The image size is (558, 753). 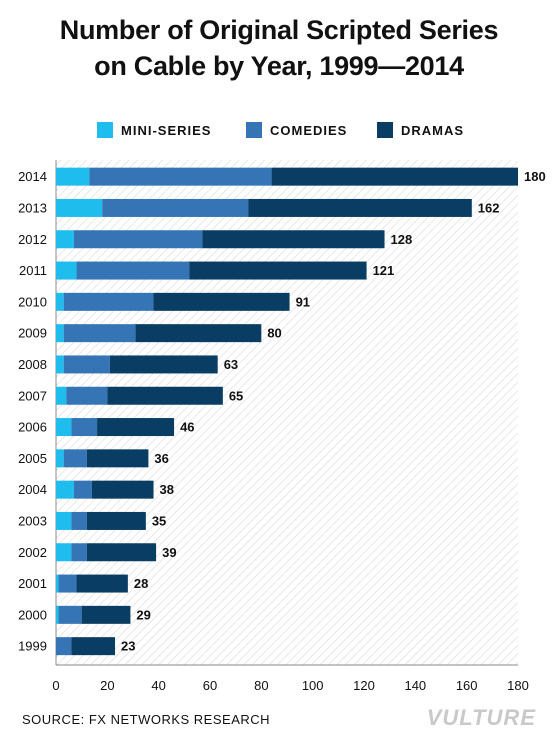 I want to click on total-label-2011: 121, so click(x=384, y=270).